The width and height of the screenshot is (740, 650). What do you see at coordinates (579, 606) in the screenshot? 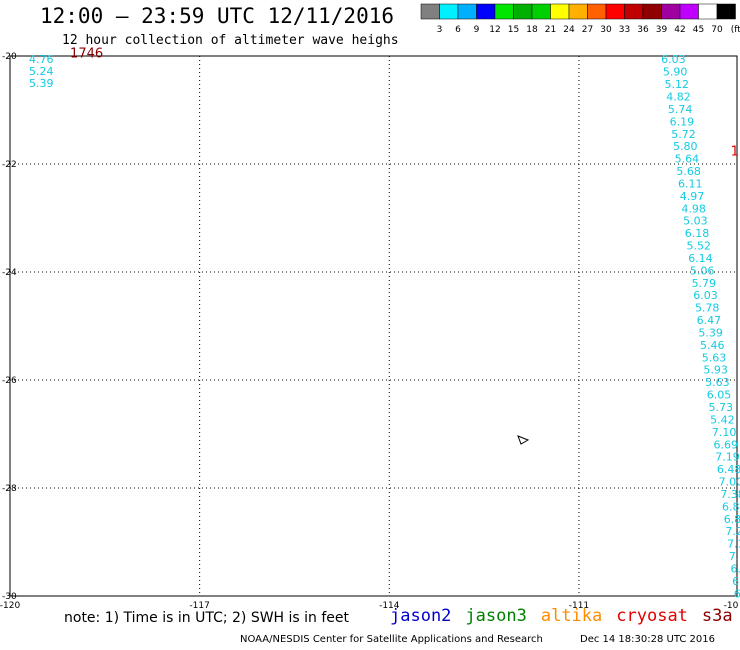
I see `x-tick-label: -111` at bounding box center [579, 606].